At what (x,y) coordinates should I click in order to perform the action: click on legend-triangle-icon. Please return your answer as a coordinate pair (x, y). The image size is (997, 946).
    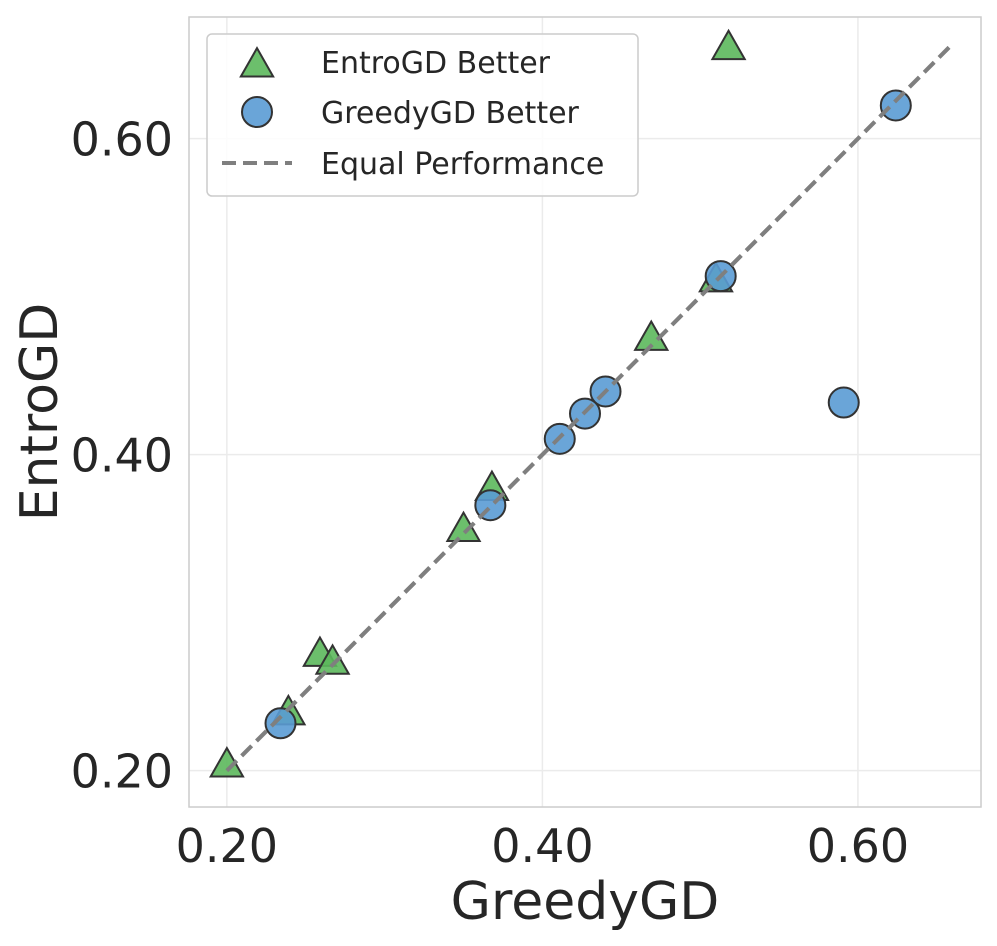
    Looking at the image, I should click on (257, 62).